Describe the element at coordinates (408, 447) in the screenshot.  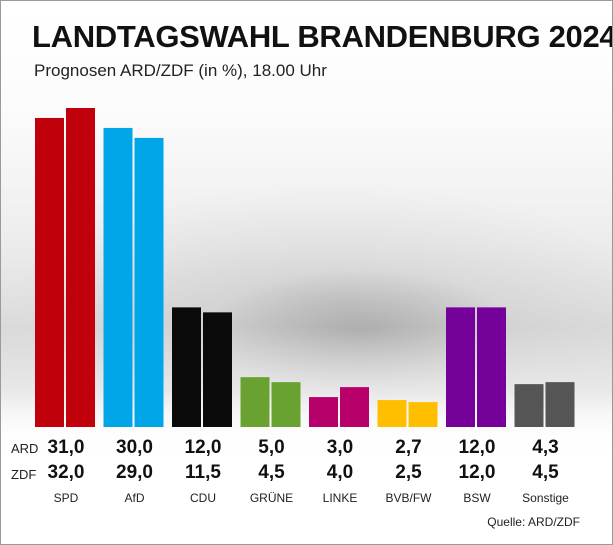
I see `value-label-ard-bvb-fw: 2,7` at that location.